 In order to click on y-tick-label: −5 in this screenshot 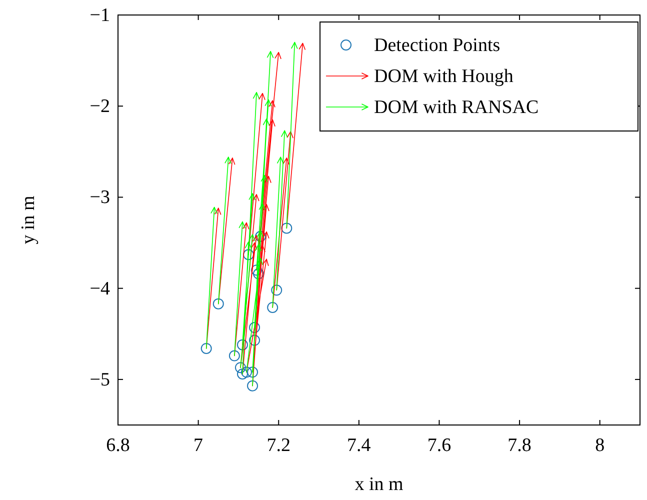, I will do `click(100, 379)`.